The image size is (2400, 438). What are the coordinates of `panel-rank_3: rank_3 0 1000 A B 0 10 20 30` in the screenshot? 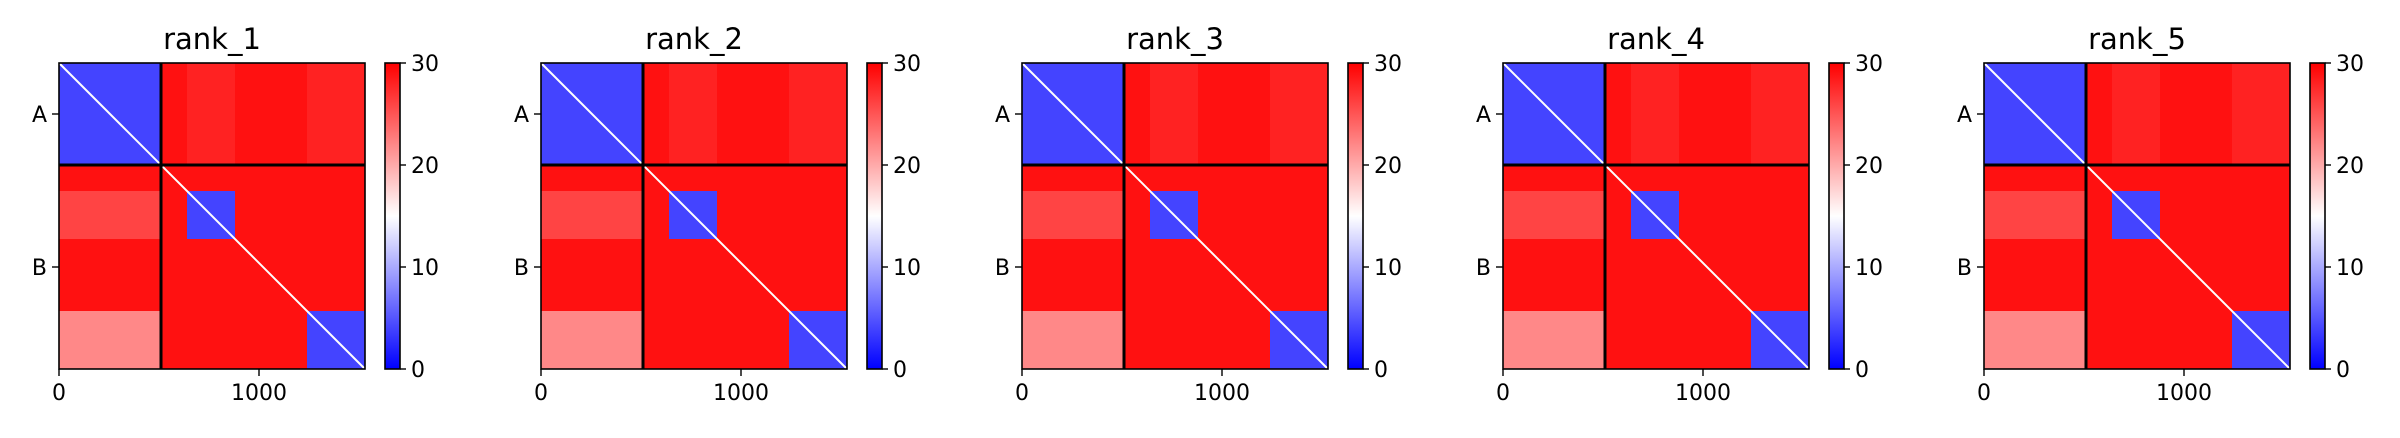 It's located at (1198, 214).